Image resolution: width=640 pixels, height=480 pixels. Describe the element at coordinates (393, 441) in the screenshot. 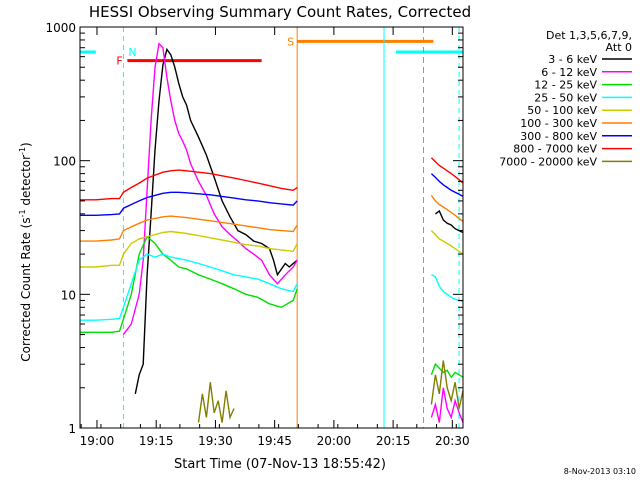

I see `x-tick-label-5: 20:15` at that location.